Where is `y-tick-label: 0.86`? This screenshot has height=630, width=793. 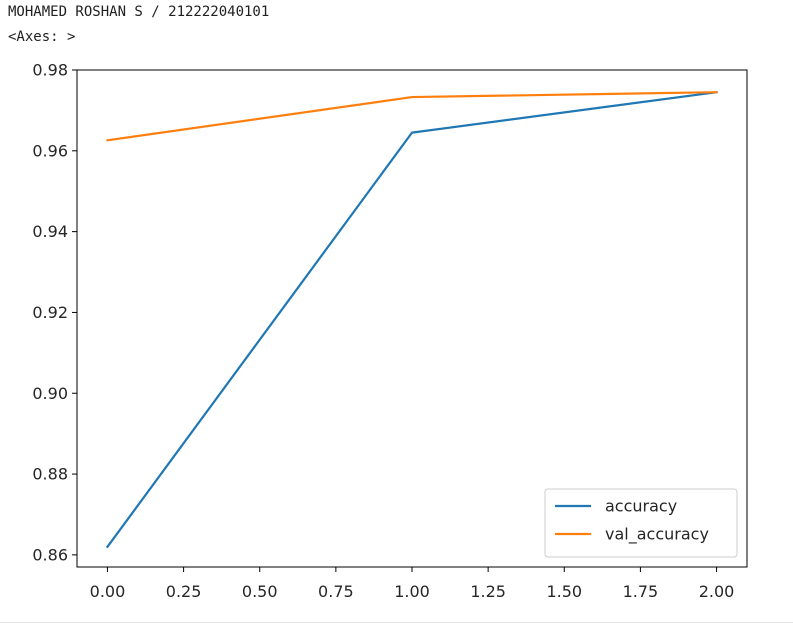 y-tick-label: 0.86 is located at coordinates (50, 554).